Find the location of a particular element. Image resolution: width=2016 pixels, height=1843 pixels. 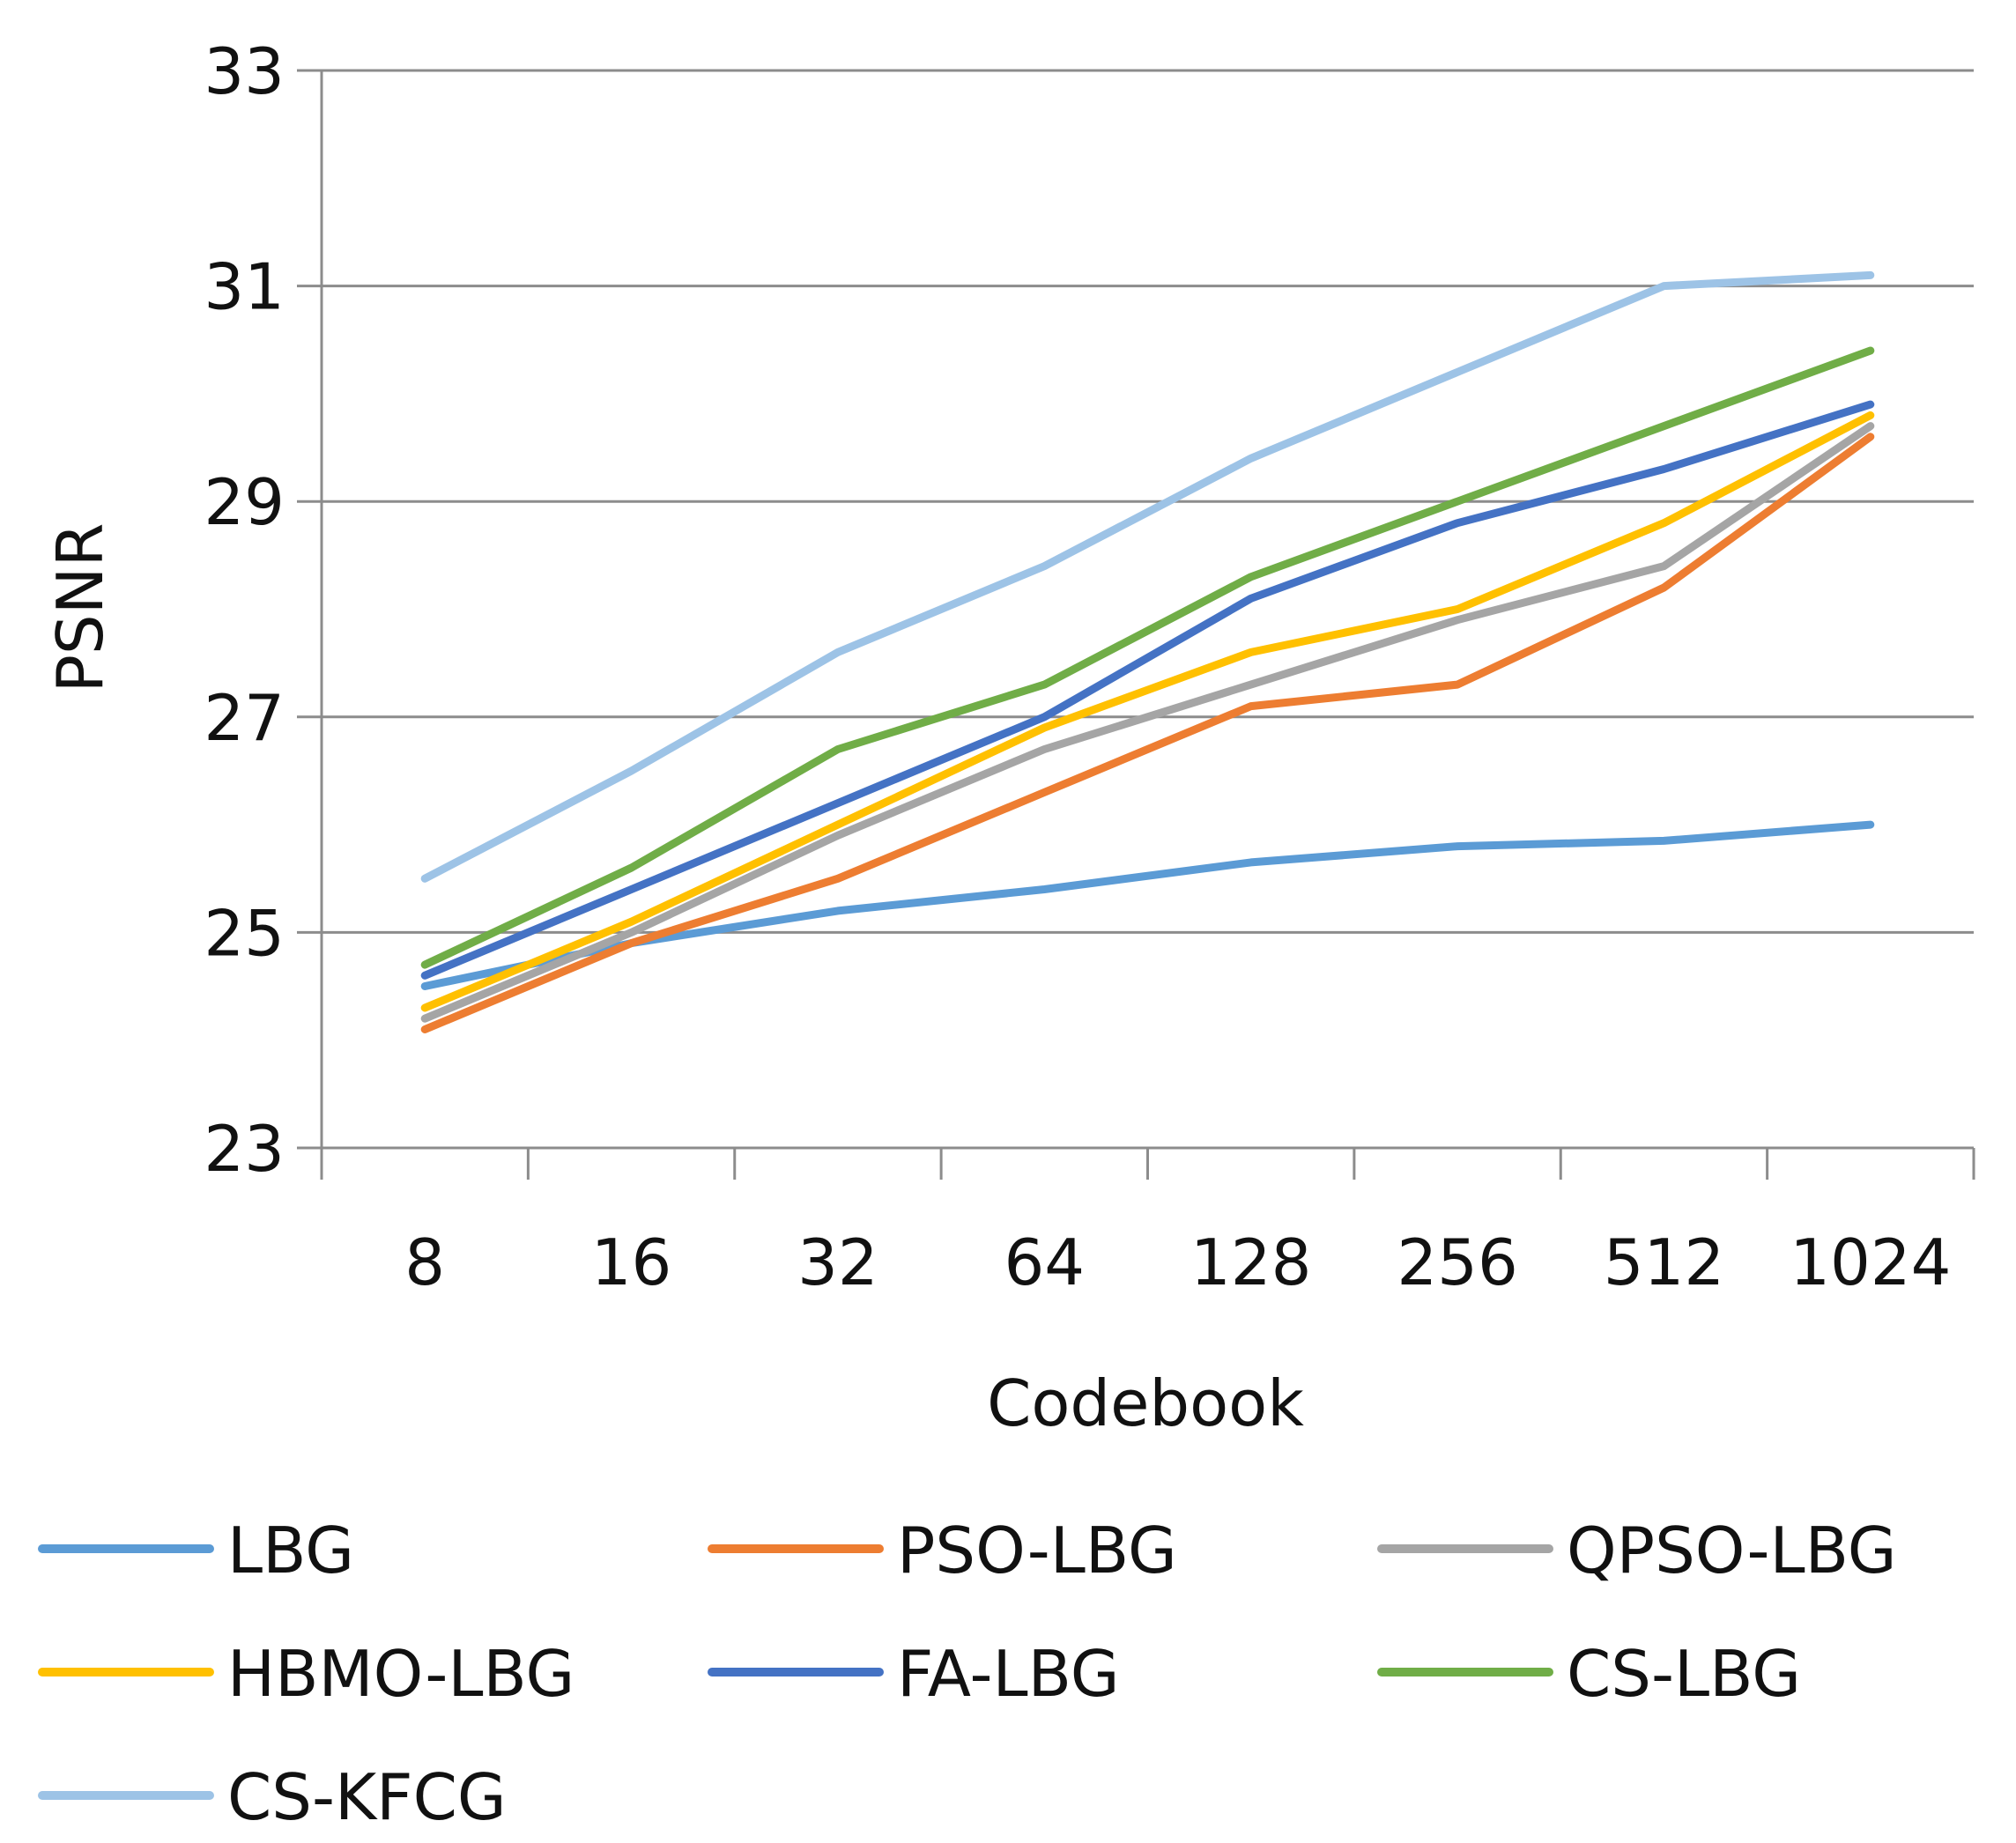

y-tick-label: 23 is located at coordinates (244, 1149).